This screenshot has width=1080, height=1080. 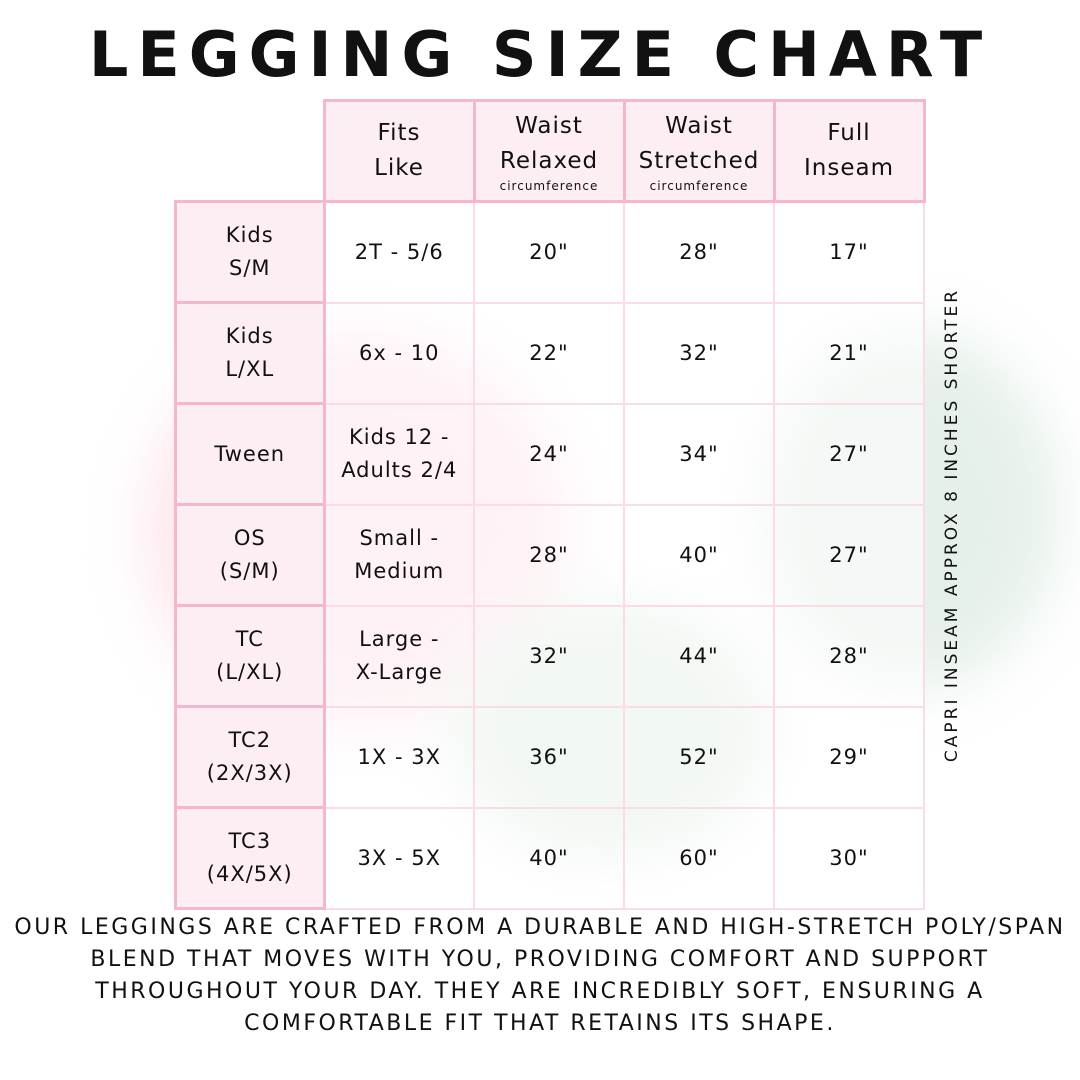 I want to click on waist-relaxed-cell: 36", so click(x=549, y=757).